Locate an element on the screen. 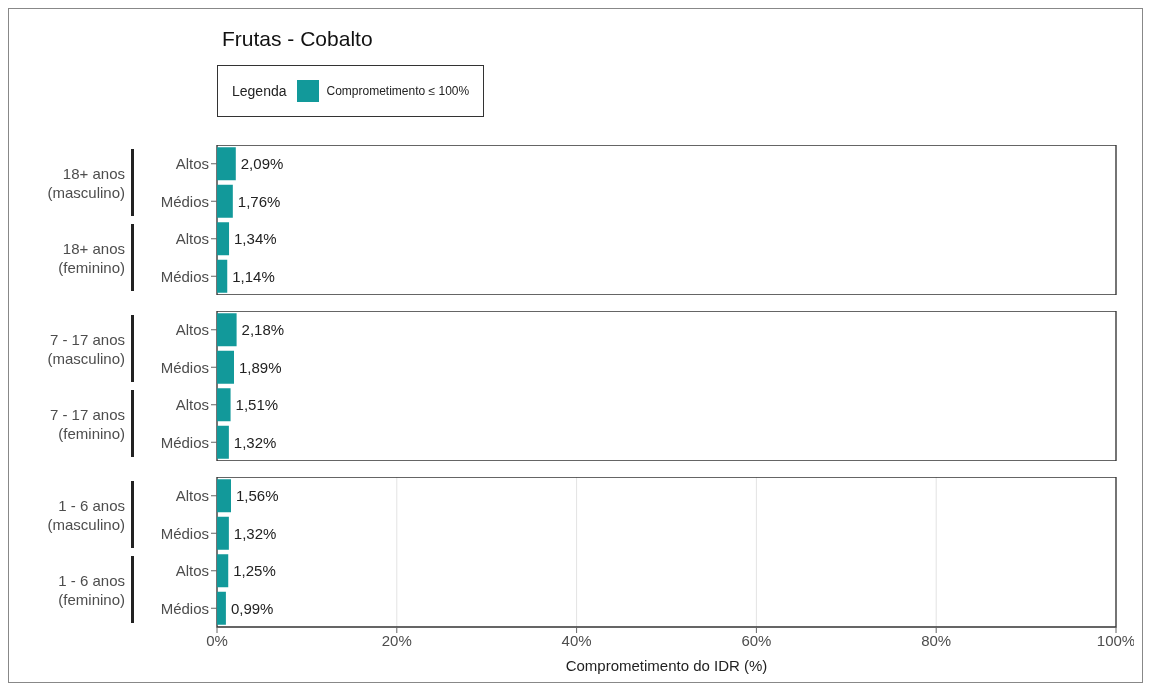 The height and width of the screenshot is (693, 1153). text: 18+ anos (feminino) is located at coordinates (91, 257).